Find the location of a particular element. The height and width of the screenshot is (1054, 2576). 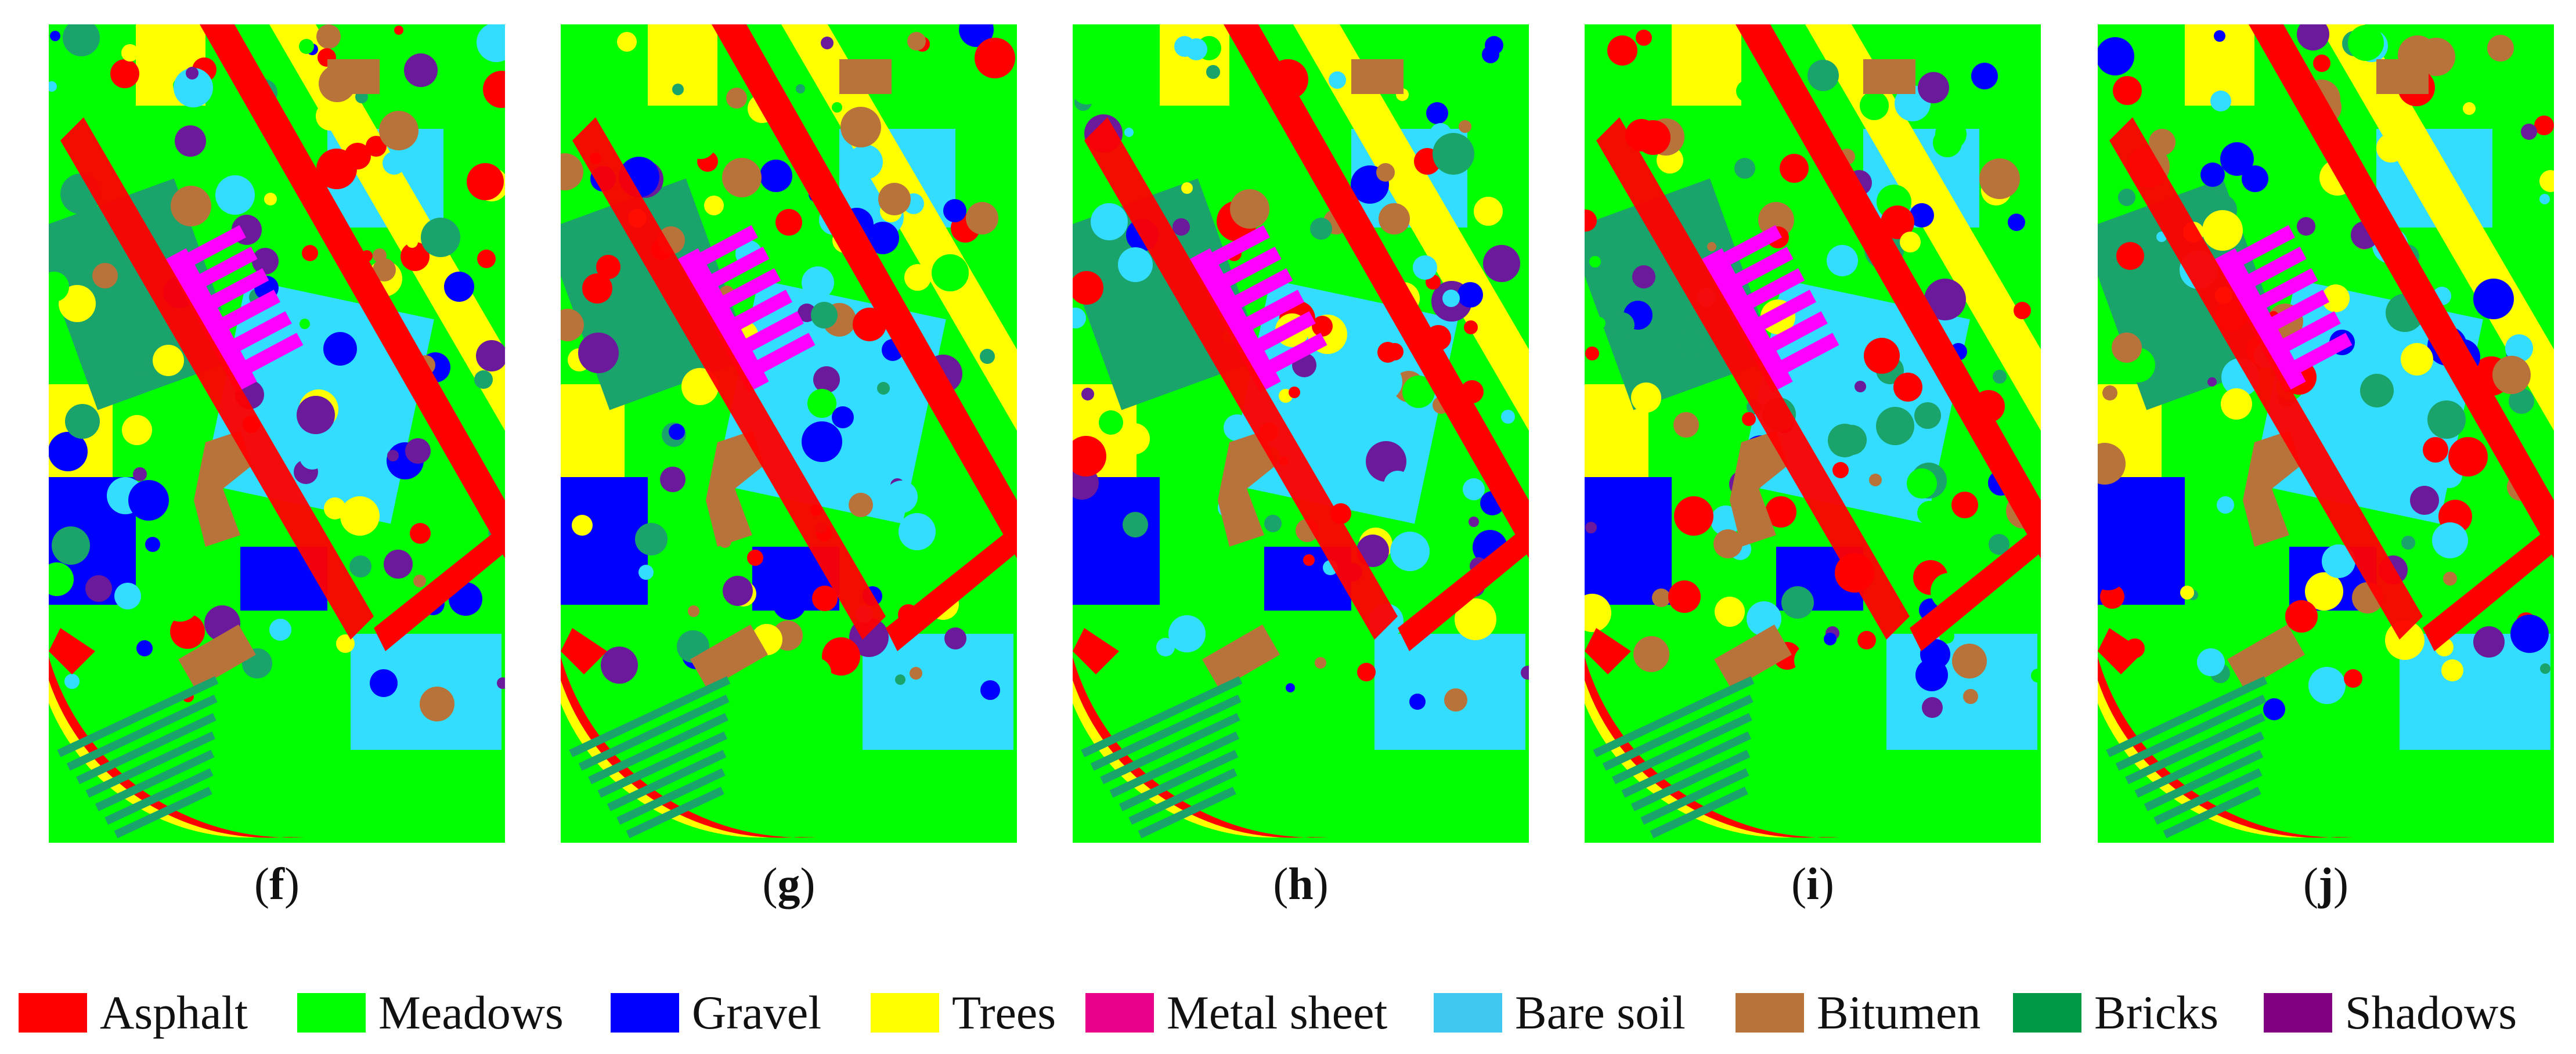

legend-label: Asphalt is located at coordinates (174, 1012).